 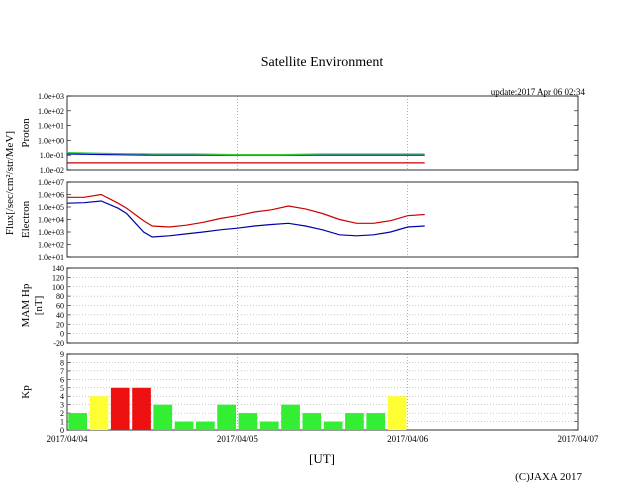 What do you see at coordinates (60, 306) in the screenshot?
I see `y-tick-label: 60` at bounding box center [60, 306].